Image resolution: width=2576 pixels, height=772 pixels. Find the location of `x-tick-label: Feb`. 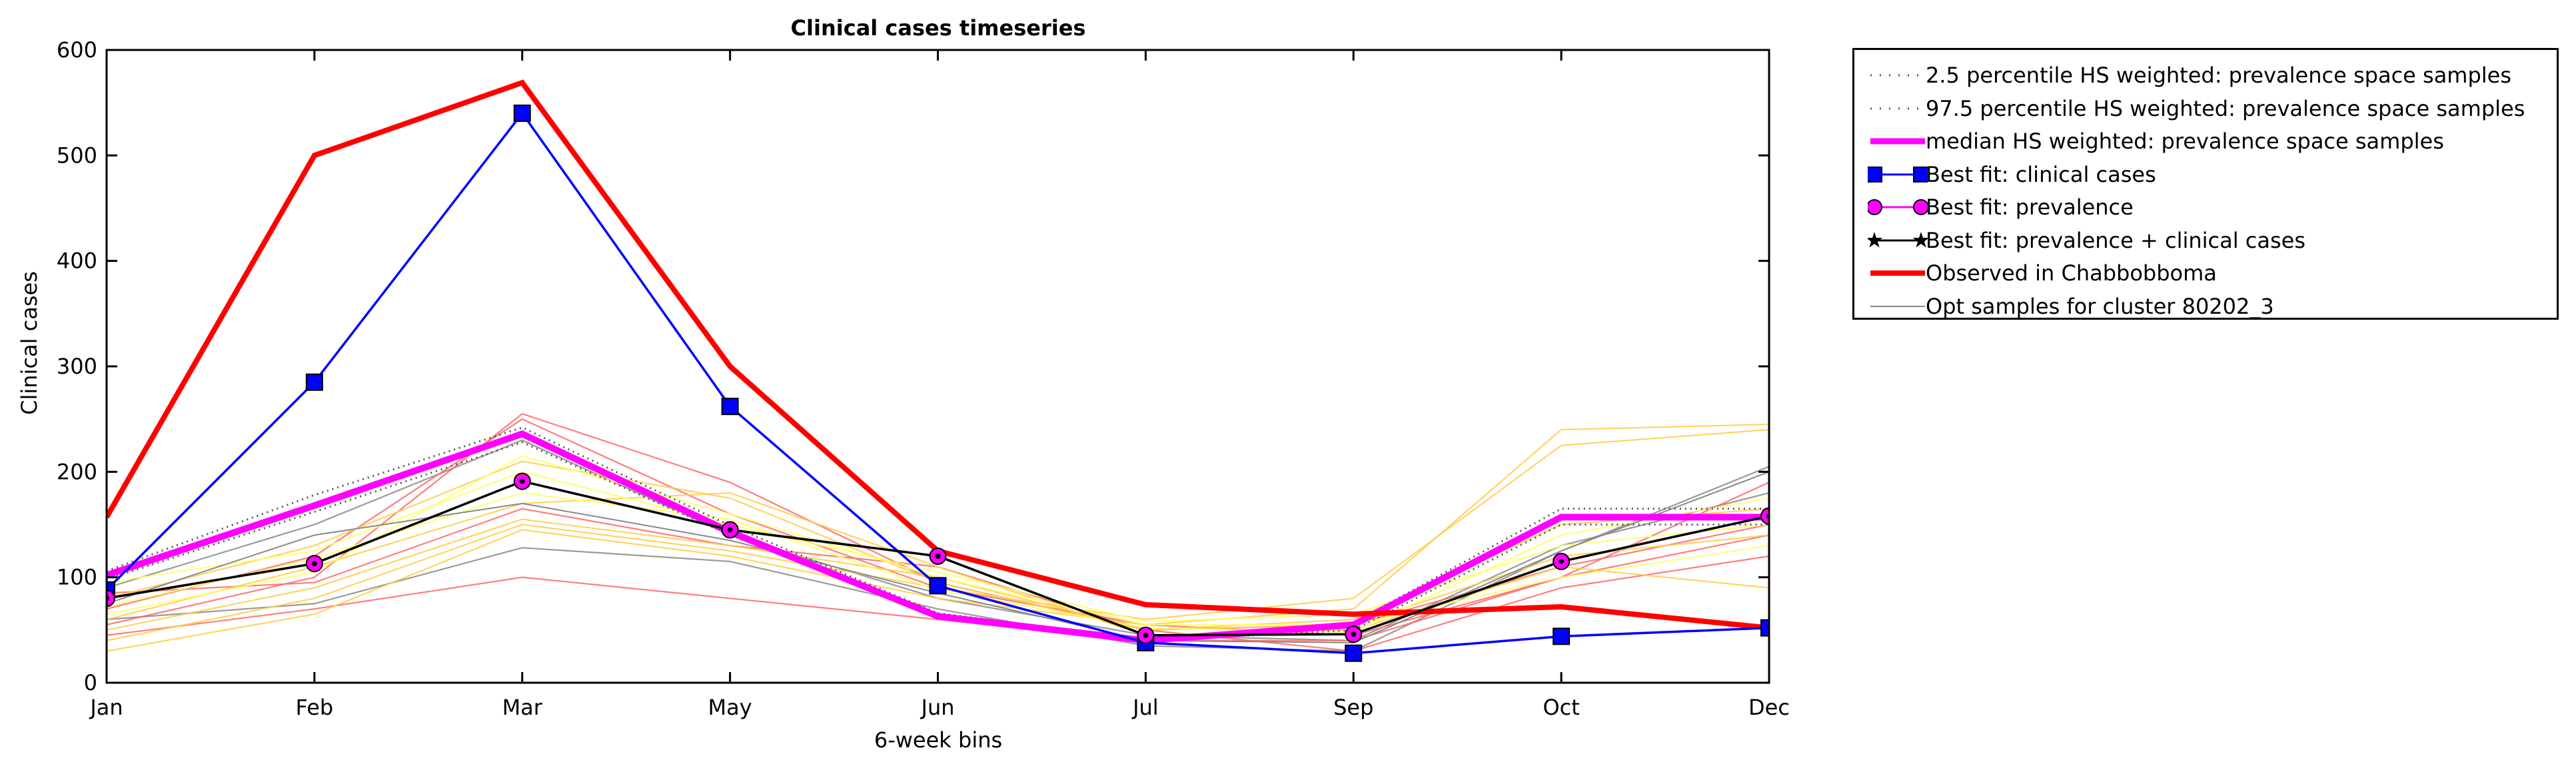

x-tick-label: Feb is located at coordinates (315, 707).